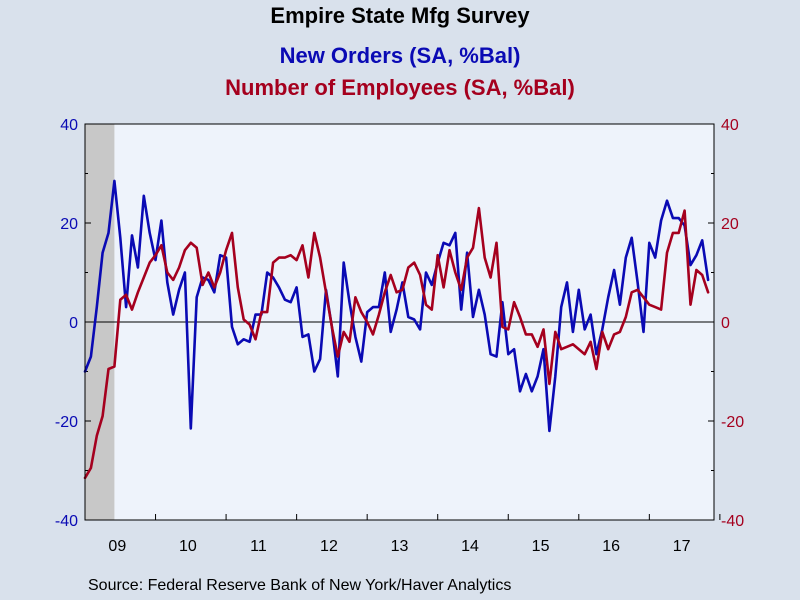 The height and width of the screenshot is (600, 800). What do you see at coordinates (732, 422) in the screenshot?
I see `right-y-tick-label: -20` at bounding box center [732, 422].